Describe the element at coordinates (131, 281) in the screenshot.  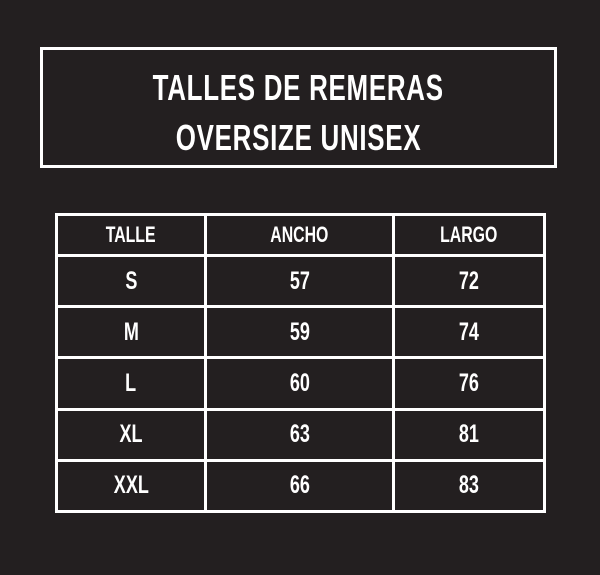
I see `cell-size: S` at that location.